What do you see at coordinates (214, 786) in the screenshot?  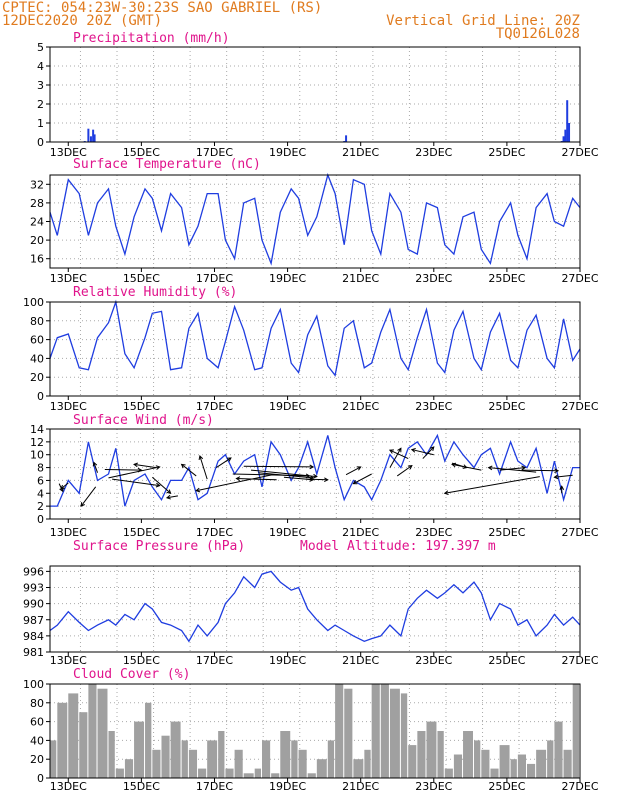 I see `x-tick-label: 17DEC` at bounding box center [214, 786].